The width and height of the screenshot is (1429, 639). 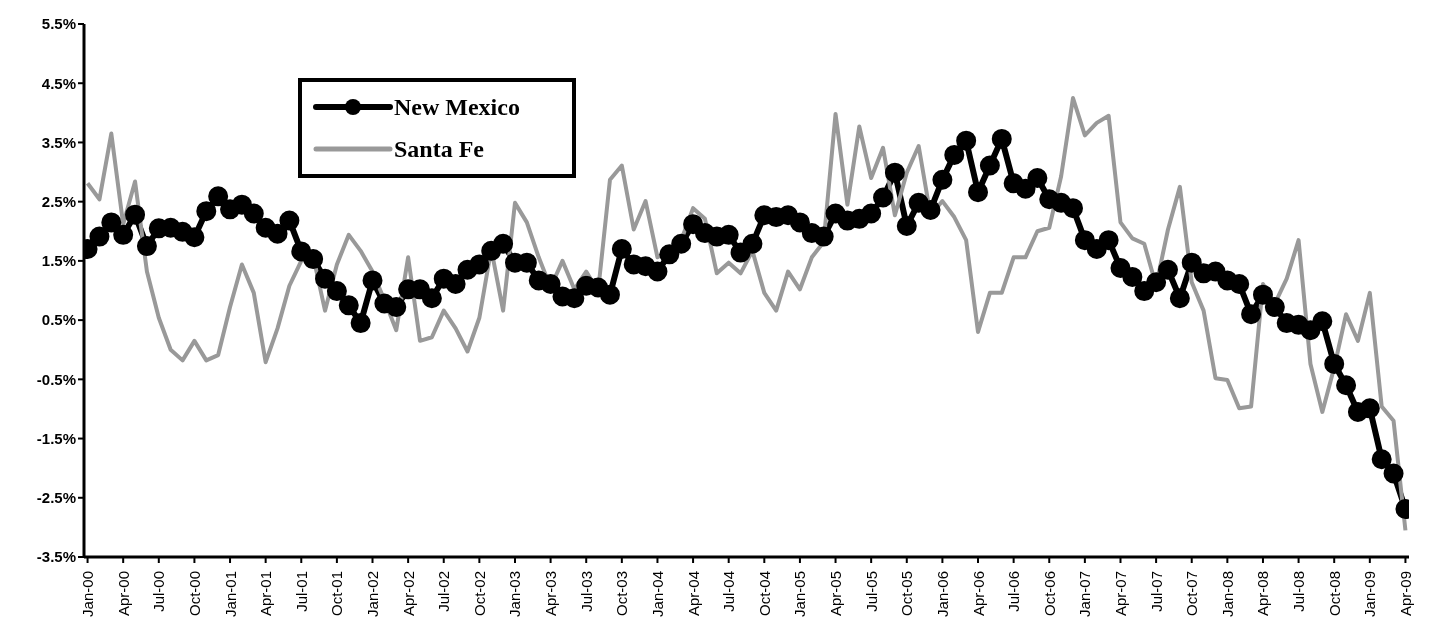 What do you see at coordinates (159, 591) in the screenshot?
I see `x-tick-label: Jul-00` at bounding box center [159, 591].